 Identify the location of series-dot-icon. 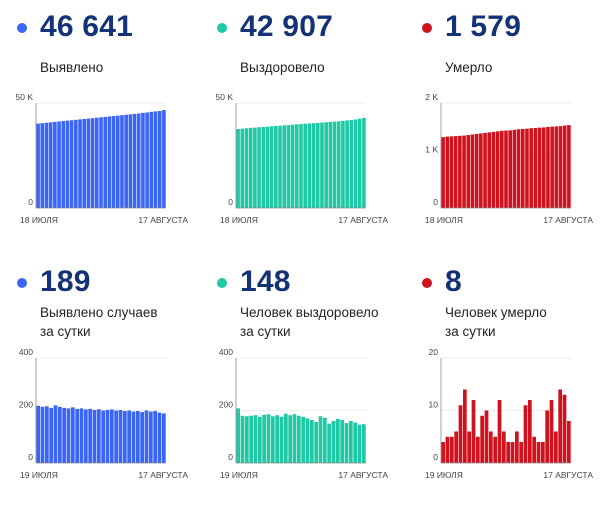
(222, 28).